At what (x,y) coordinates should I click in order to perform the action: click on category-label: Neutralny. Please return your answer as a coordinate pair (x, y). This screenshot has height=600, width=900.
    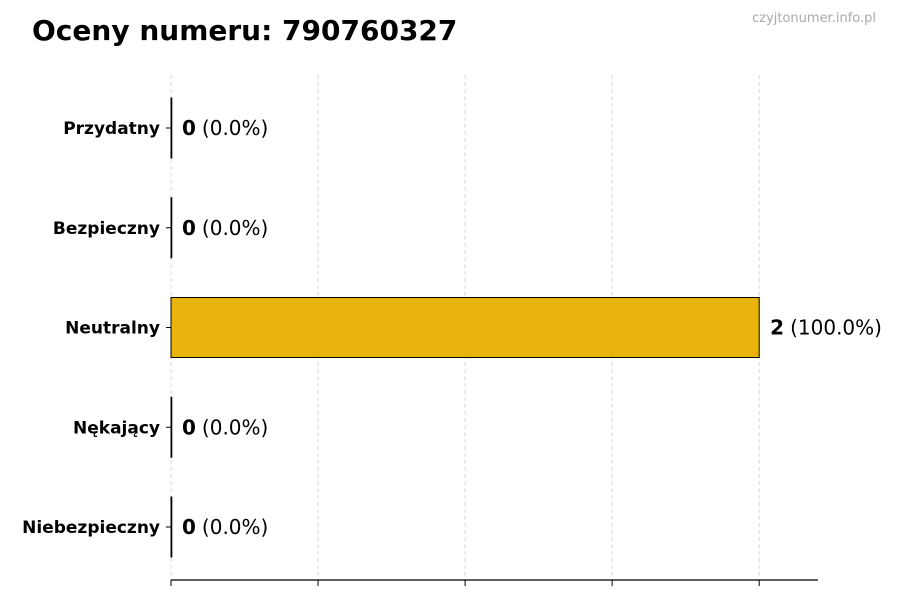
    Looking at the image, I should click on (112, 329).